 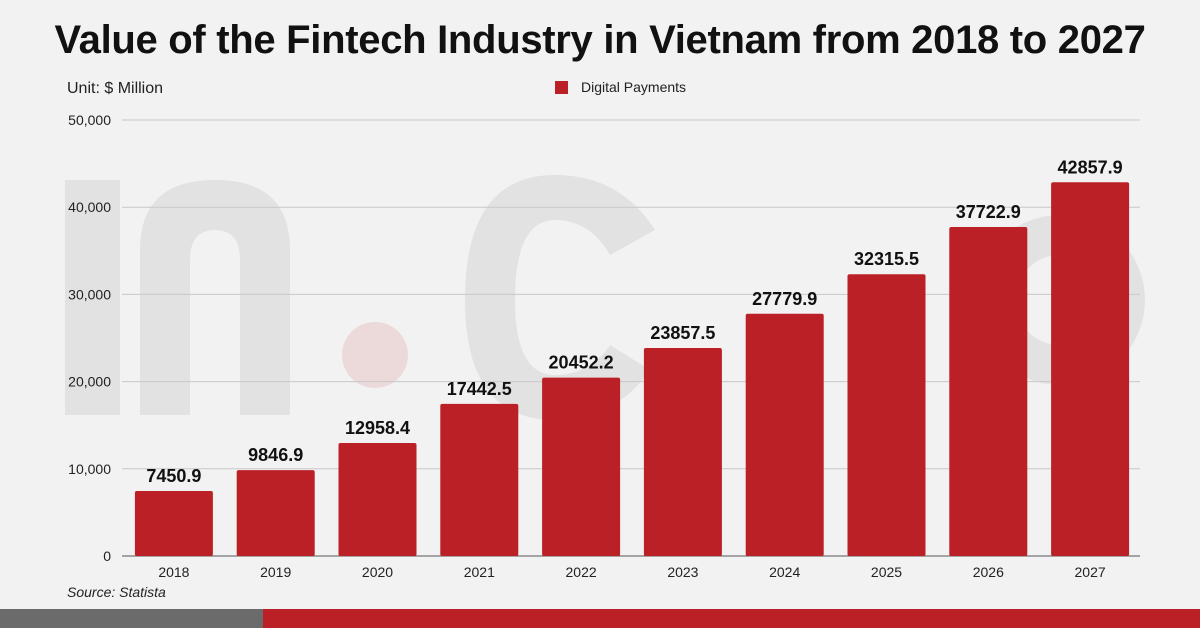 I want to click on y-tick-label: 30,000, so click(x=89, y=294).